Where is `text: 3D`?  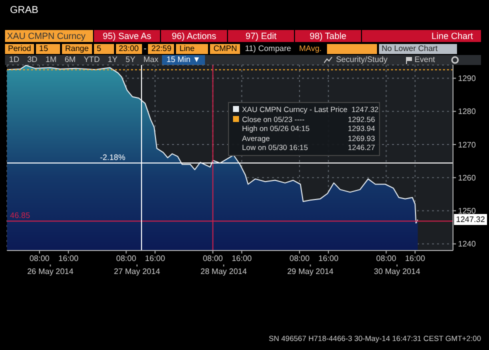
text: 3D is located at coordinates (32, 60).